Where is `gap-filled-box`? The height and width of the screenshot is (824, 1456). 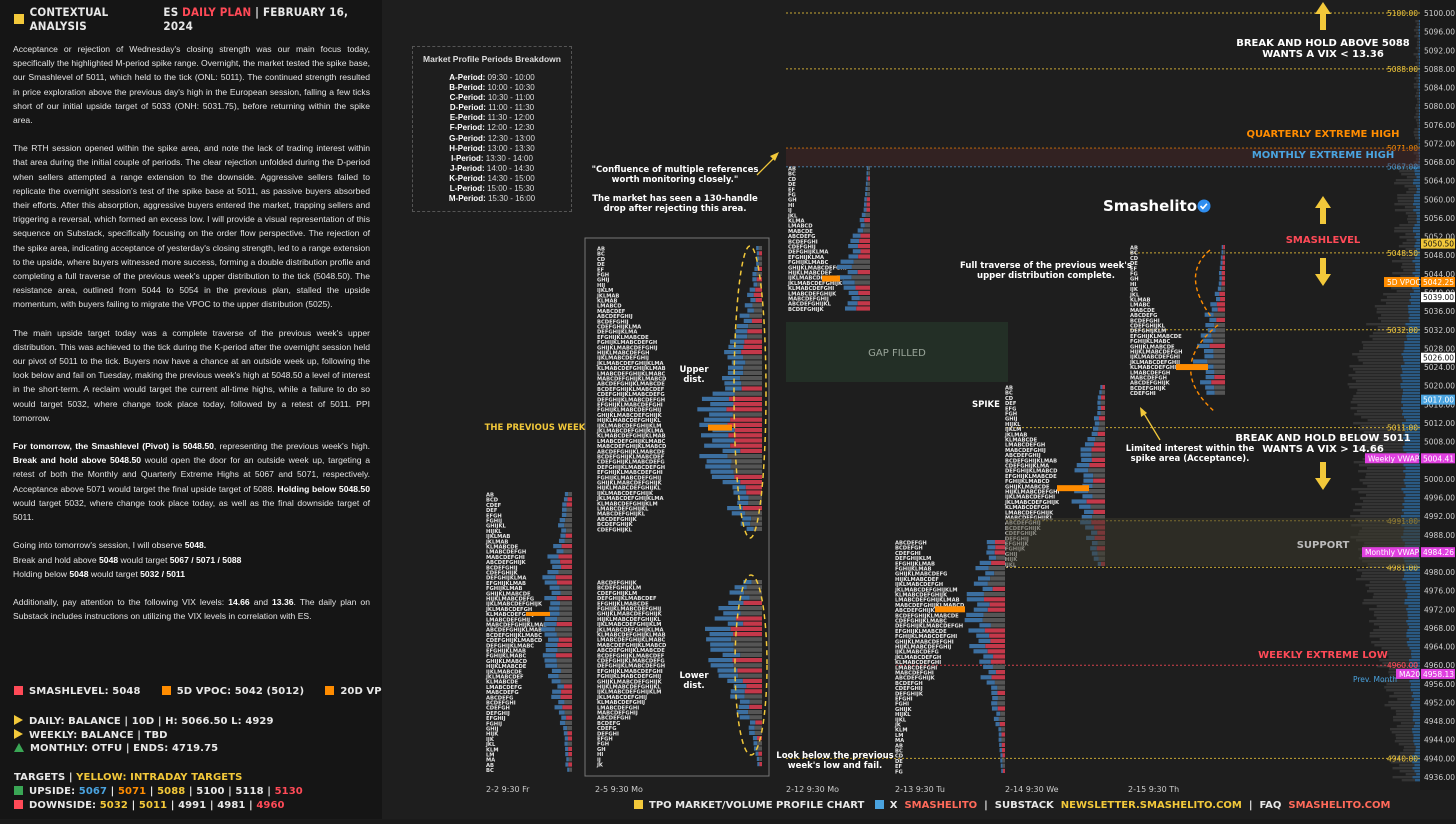
gap-filled-box is located at coordinates (897, 352).